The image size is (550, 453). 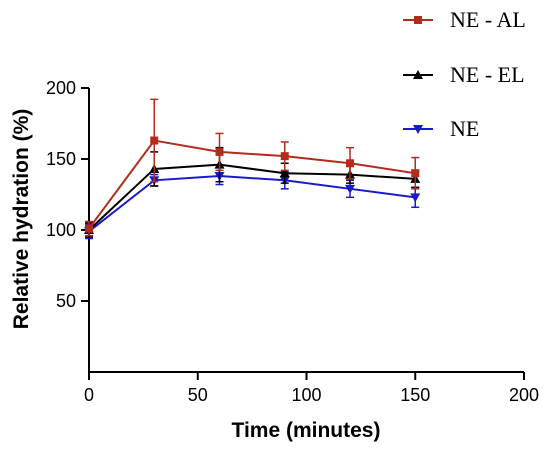 I want to click on legend-label: NE - EL, so click(x=487, y=74).